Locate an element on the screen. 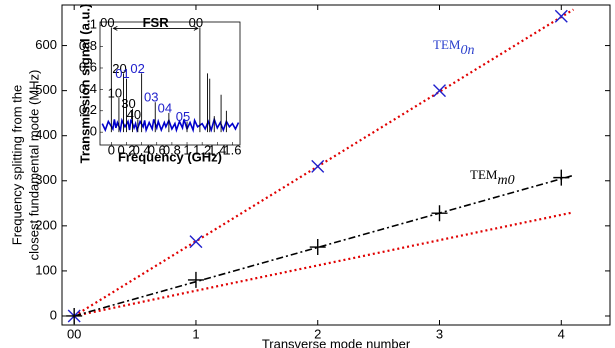 This screenshot has height=348, width=615. inset-x-tick-label: 1 is located at coordinates (186, 149).